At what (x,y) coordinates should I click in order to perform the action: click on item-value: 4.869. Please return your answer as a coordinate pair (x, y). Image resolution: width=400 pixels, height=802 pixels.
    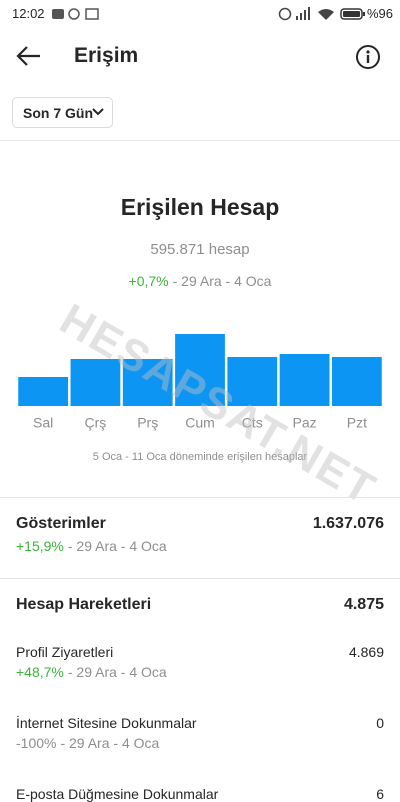
    Looking at the image, I should click on (366, 652).